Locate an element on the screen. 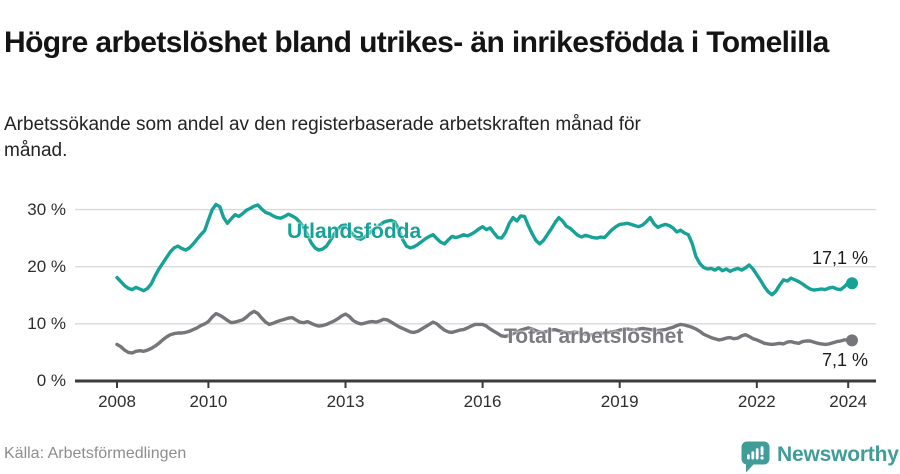 This screenshot has width=900, height=474. x-tick-label: 2010 is located at coordinates (208, 401).